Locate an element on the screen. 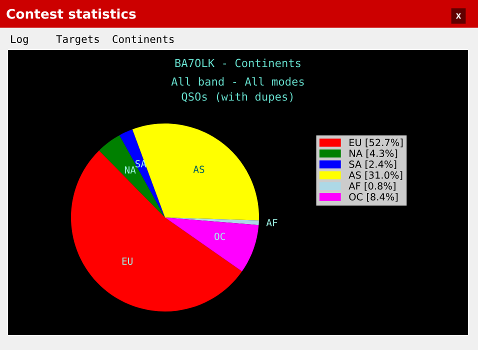  text: Targets is located at coordinates (77, 40).